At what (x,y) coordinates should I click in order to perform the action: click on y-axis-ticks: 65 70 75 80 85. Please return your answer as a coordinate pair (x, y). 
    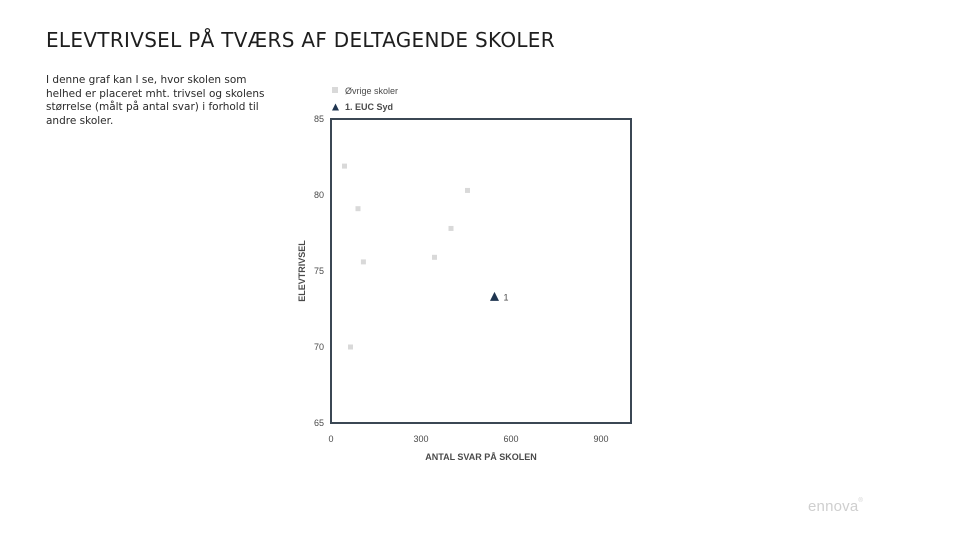
    Looking at the image, I should click on (319, 271).